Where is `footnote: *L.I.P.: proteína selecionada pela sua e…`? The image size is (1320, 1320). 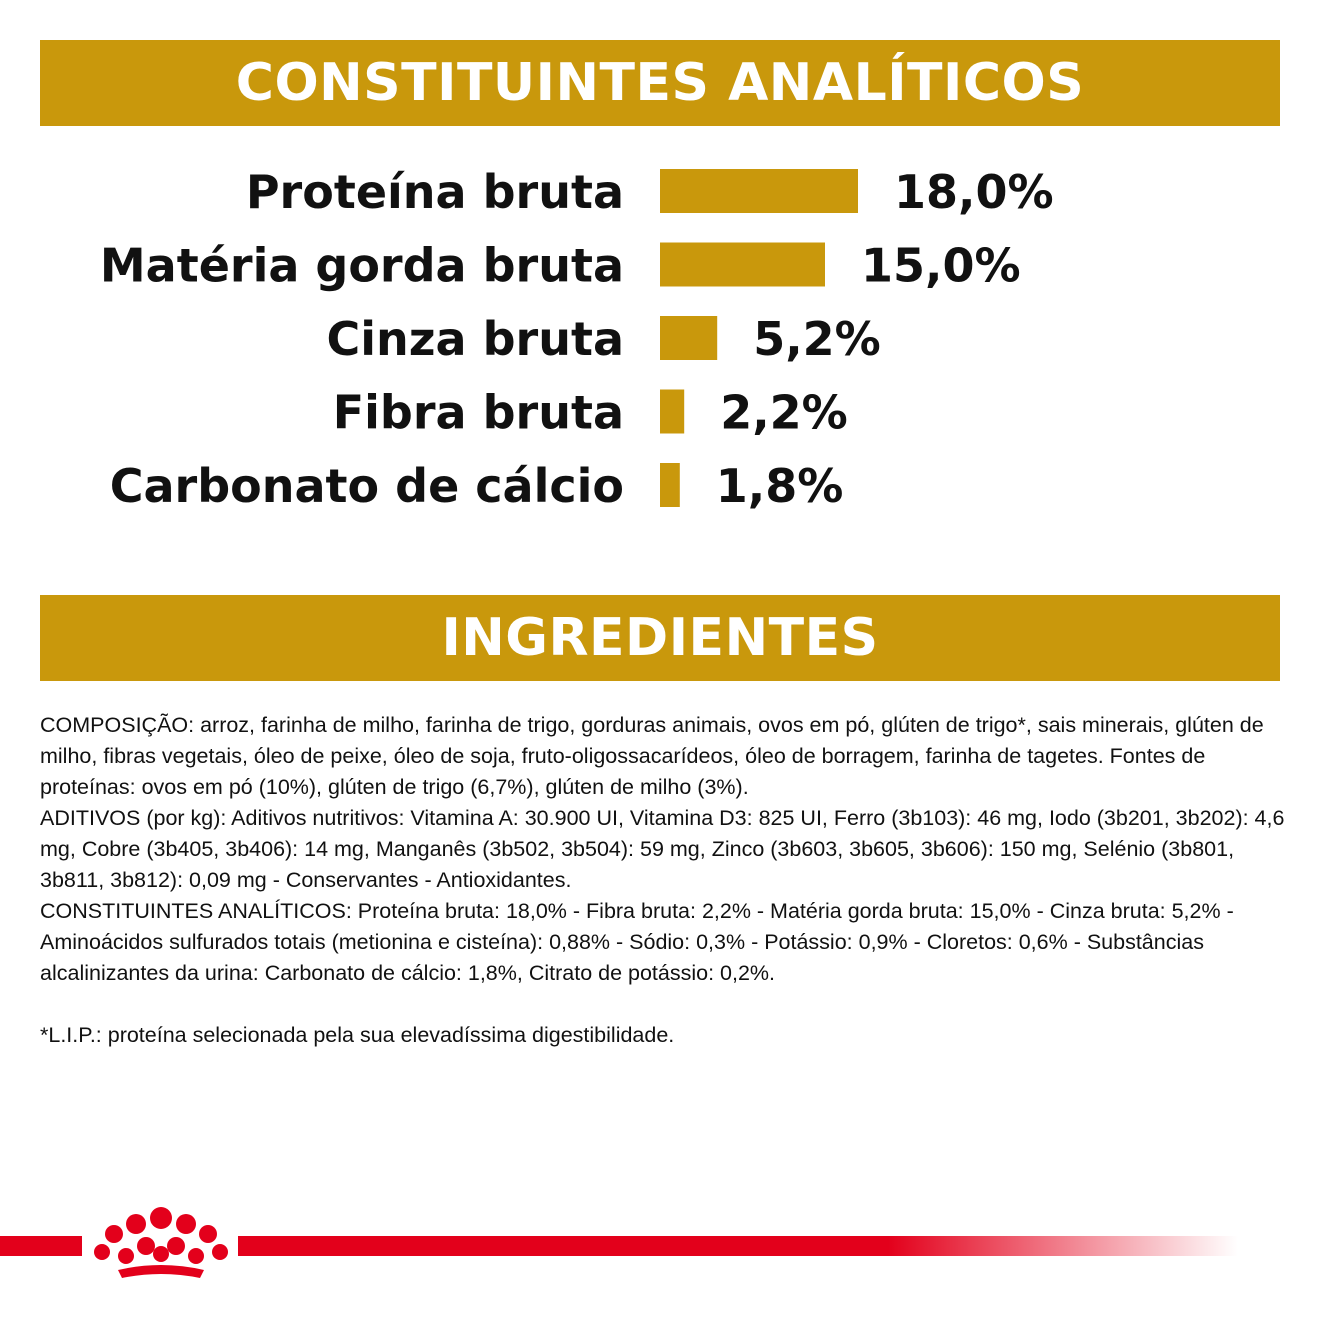 footnote: *L.I.P.: proteína selecionada pela sua e… is located at coordinates (357, 1035).